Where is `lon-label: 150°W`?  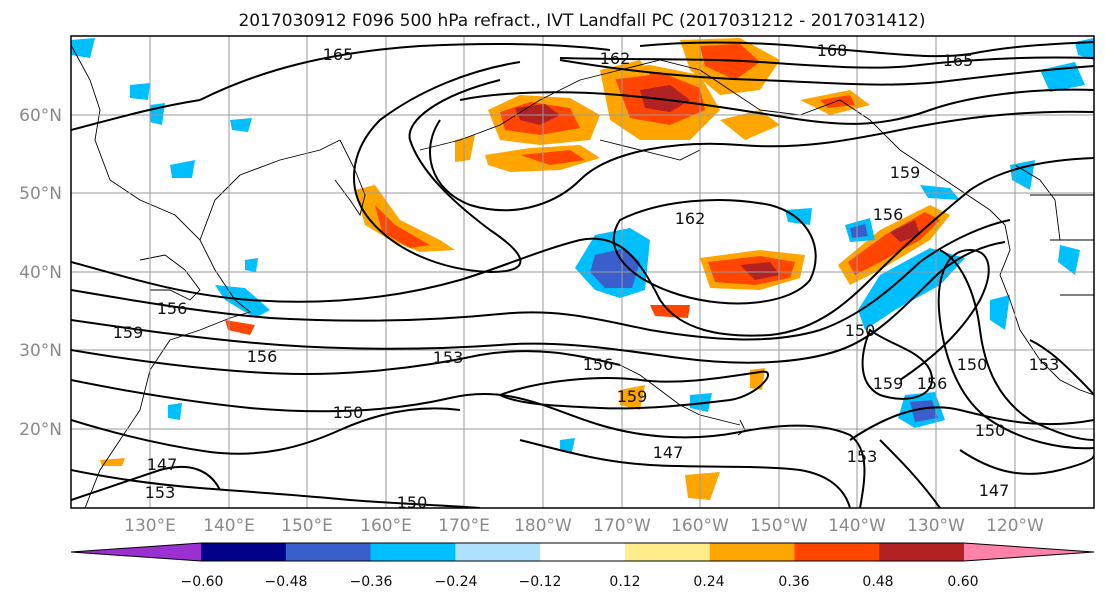 lon-label: 150°W is located at coordinates (779, 526).